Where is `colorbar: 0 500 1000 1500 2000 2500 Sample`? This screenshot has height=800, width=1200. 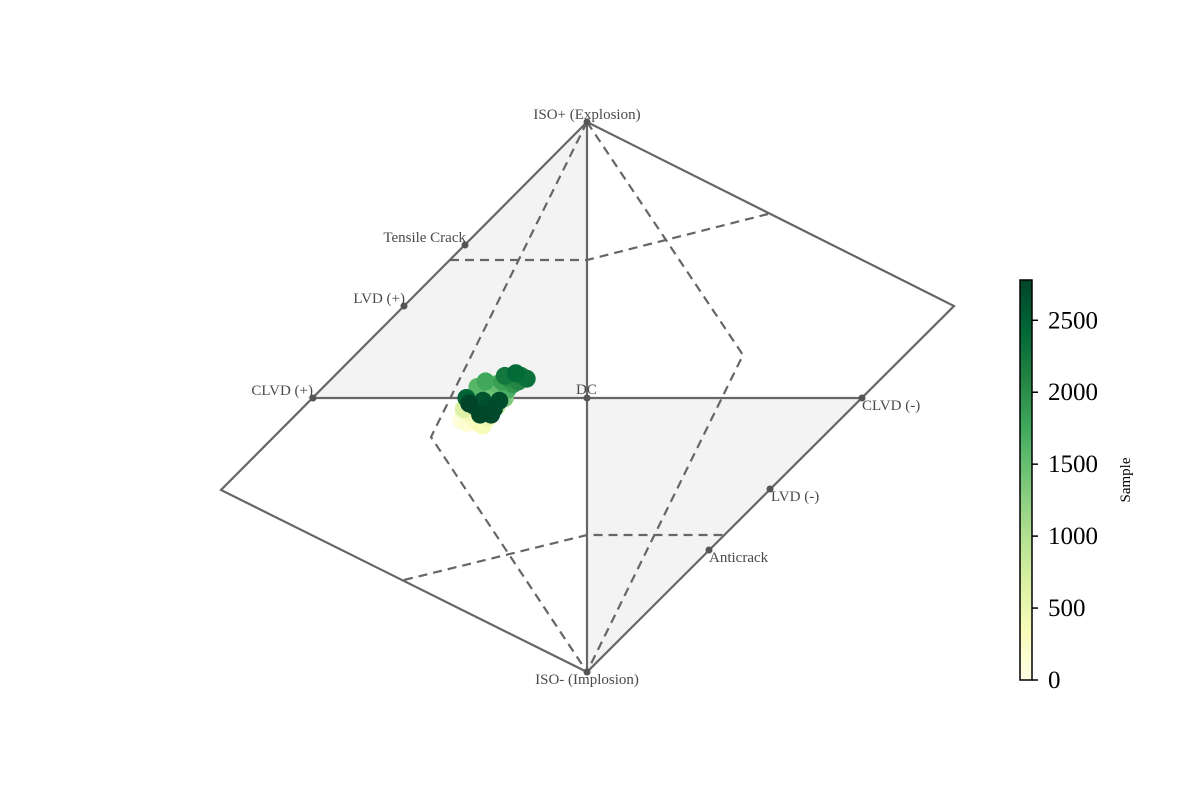
colorbar: 0 500 1000 1500 2000 2500 Sample is located at coordinates (1077, 487).